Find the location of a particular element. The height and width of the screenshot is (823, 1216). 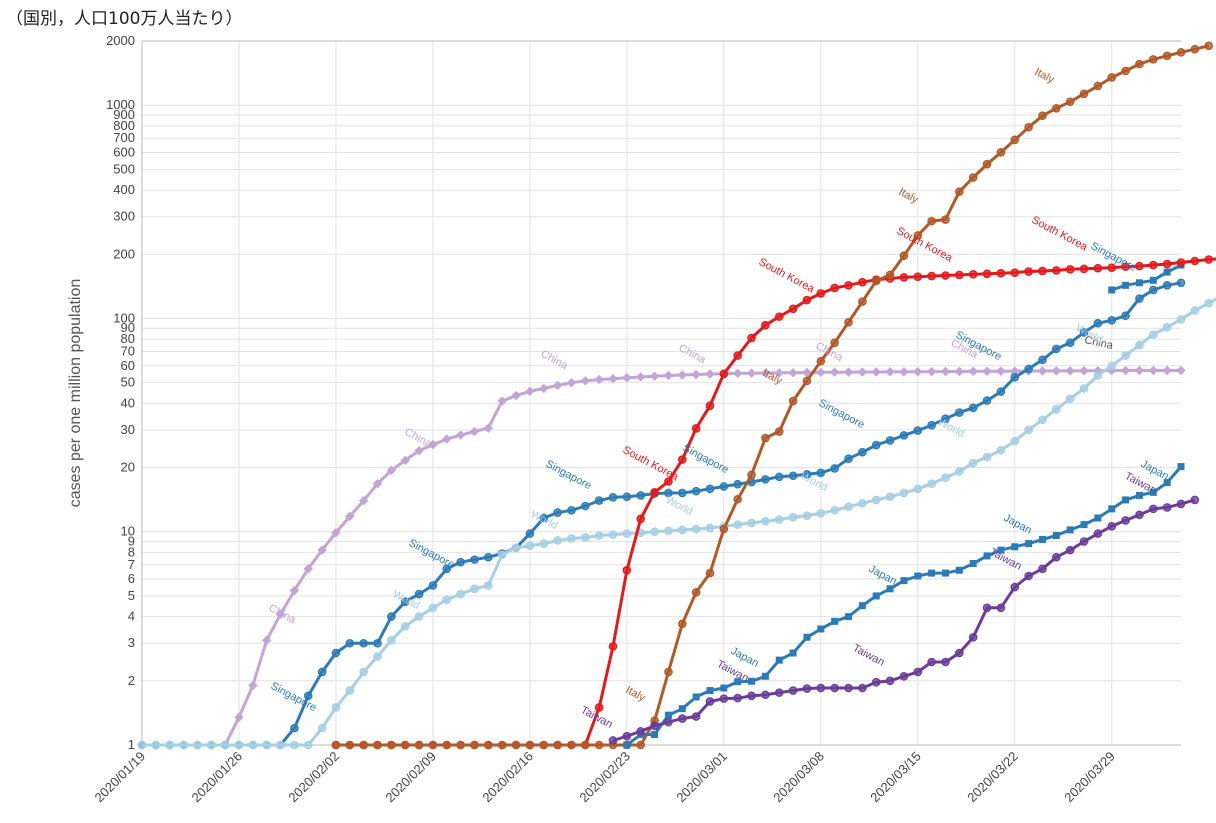

x-tick-label: 2020/02/23 is located at coordinates (604, 777).